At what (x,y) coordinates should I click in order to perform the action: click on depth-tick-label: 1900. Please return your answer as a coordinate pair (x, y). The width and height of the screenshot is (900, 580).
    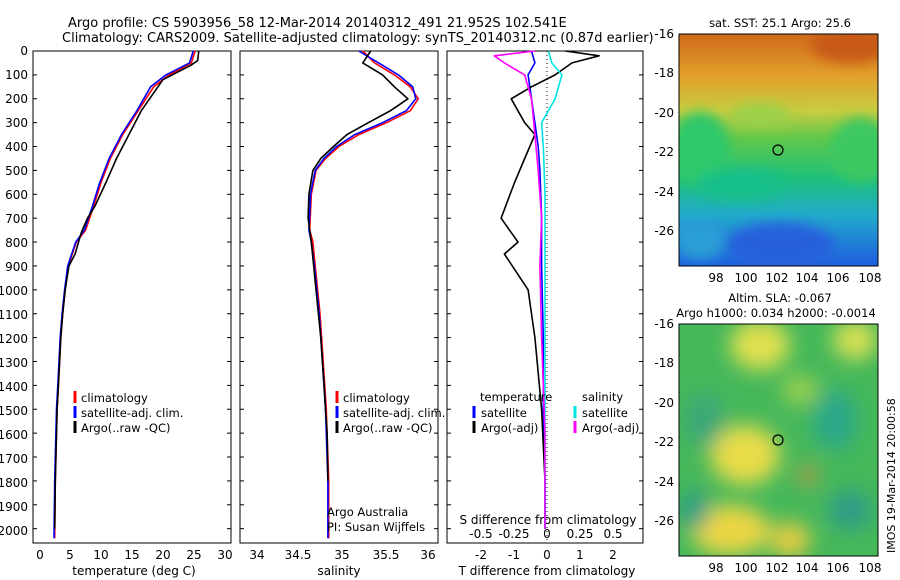
    Looking at the image, I should click on (14, 507).